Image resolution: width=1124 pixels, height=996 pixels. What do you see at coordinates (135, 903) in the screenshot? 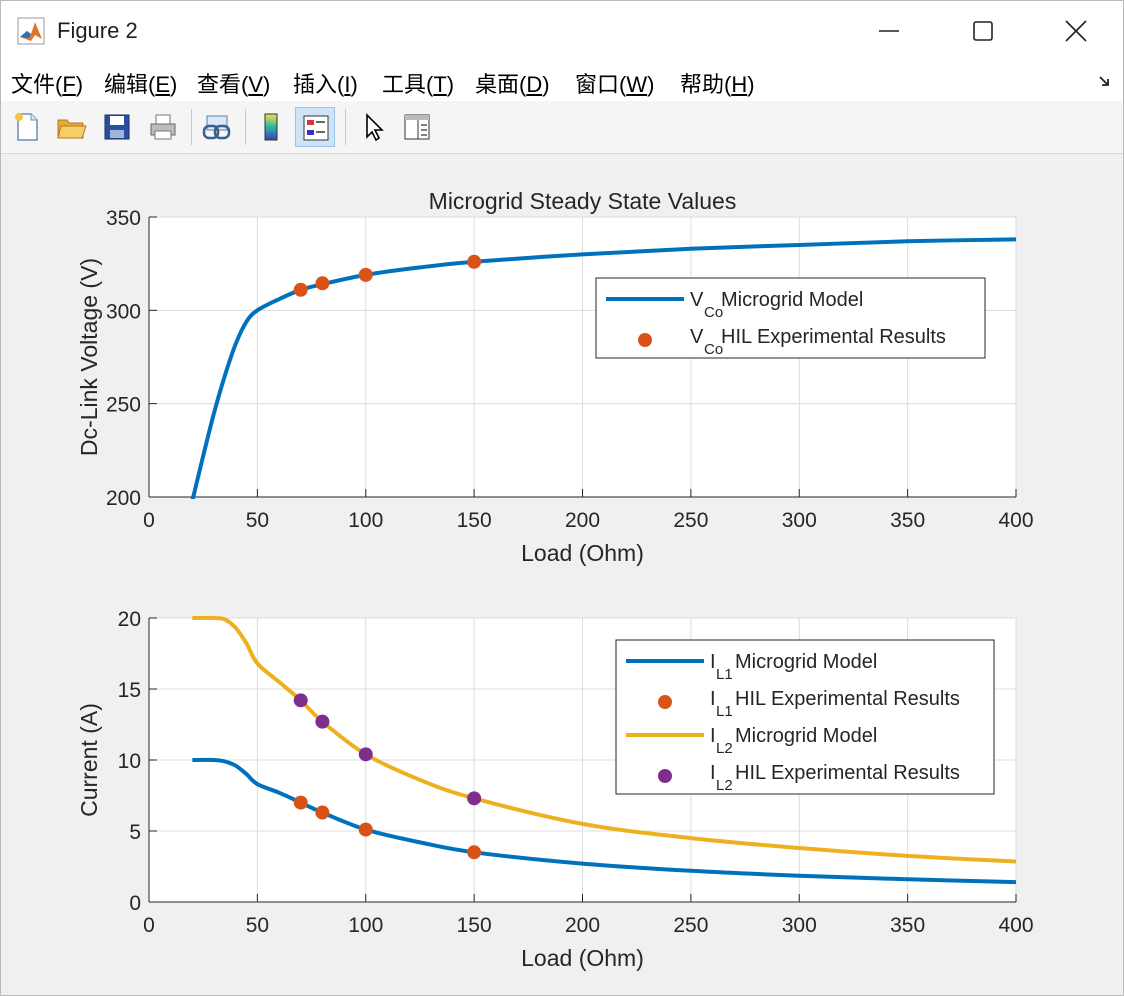
I see `y-tick-label: 0` at bounding box center [135, 903].